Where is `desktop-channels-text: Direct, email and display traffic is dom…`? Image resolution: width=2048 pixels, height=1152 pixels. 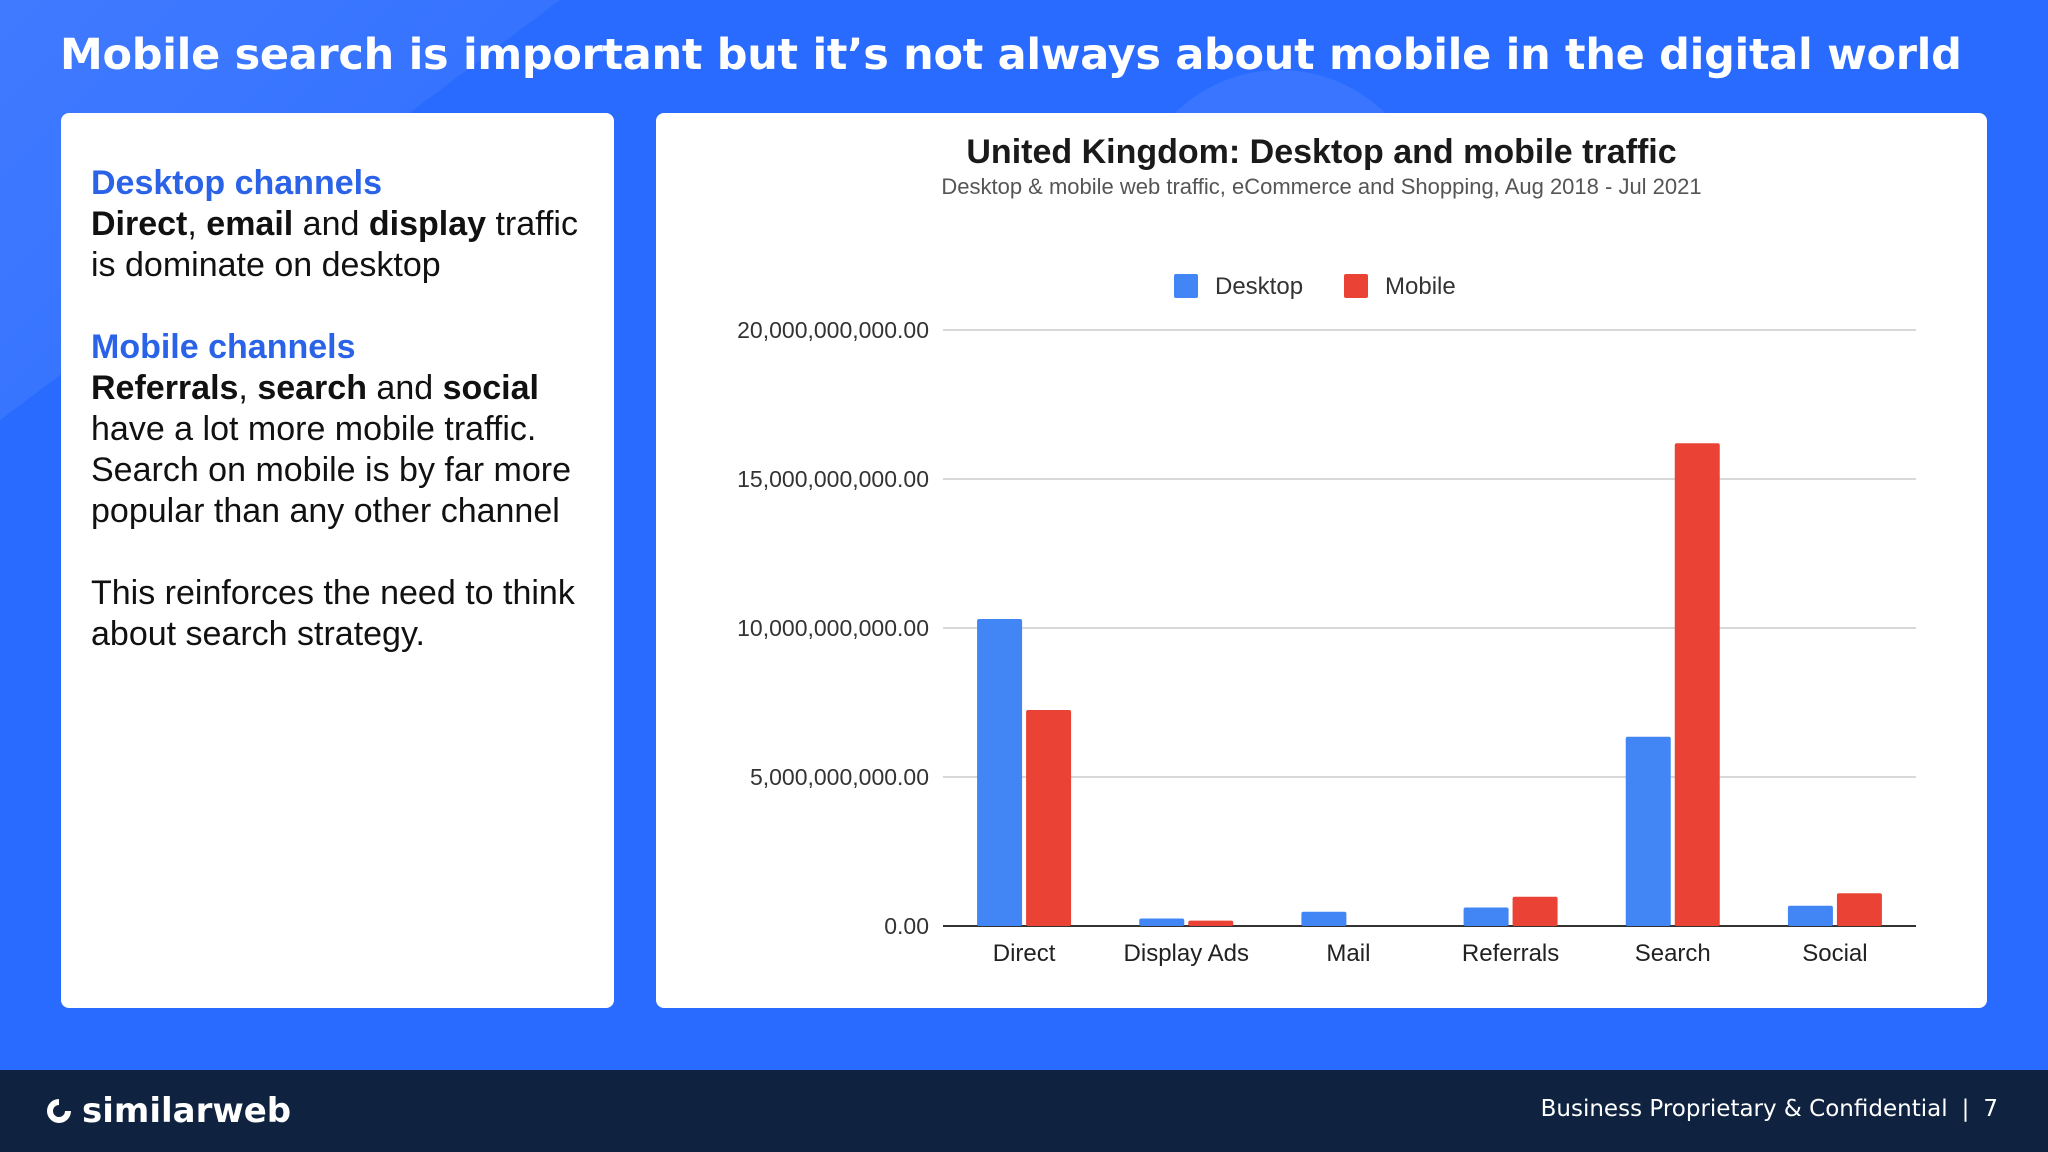 desktop-channels-text: Direct, email and display traffic is dom… is located at coordinates (337, 245).